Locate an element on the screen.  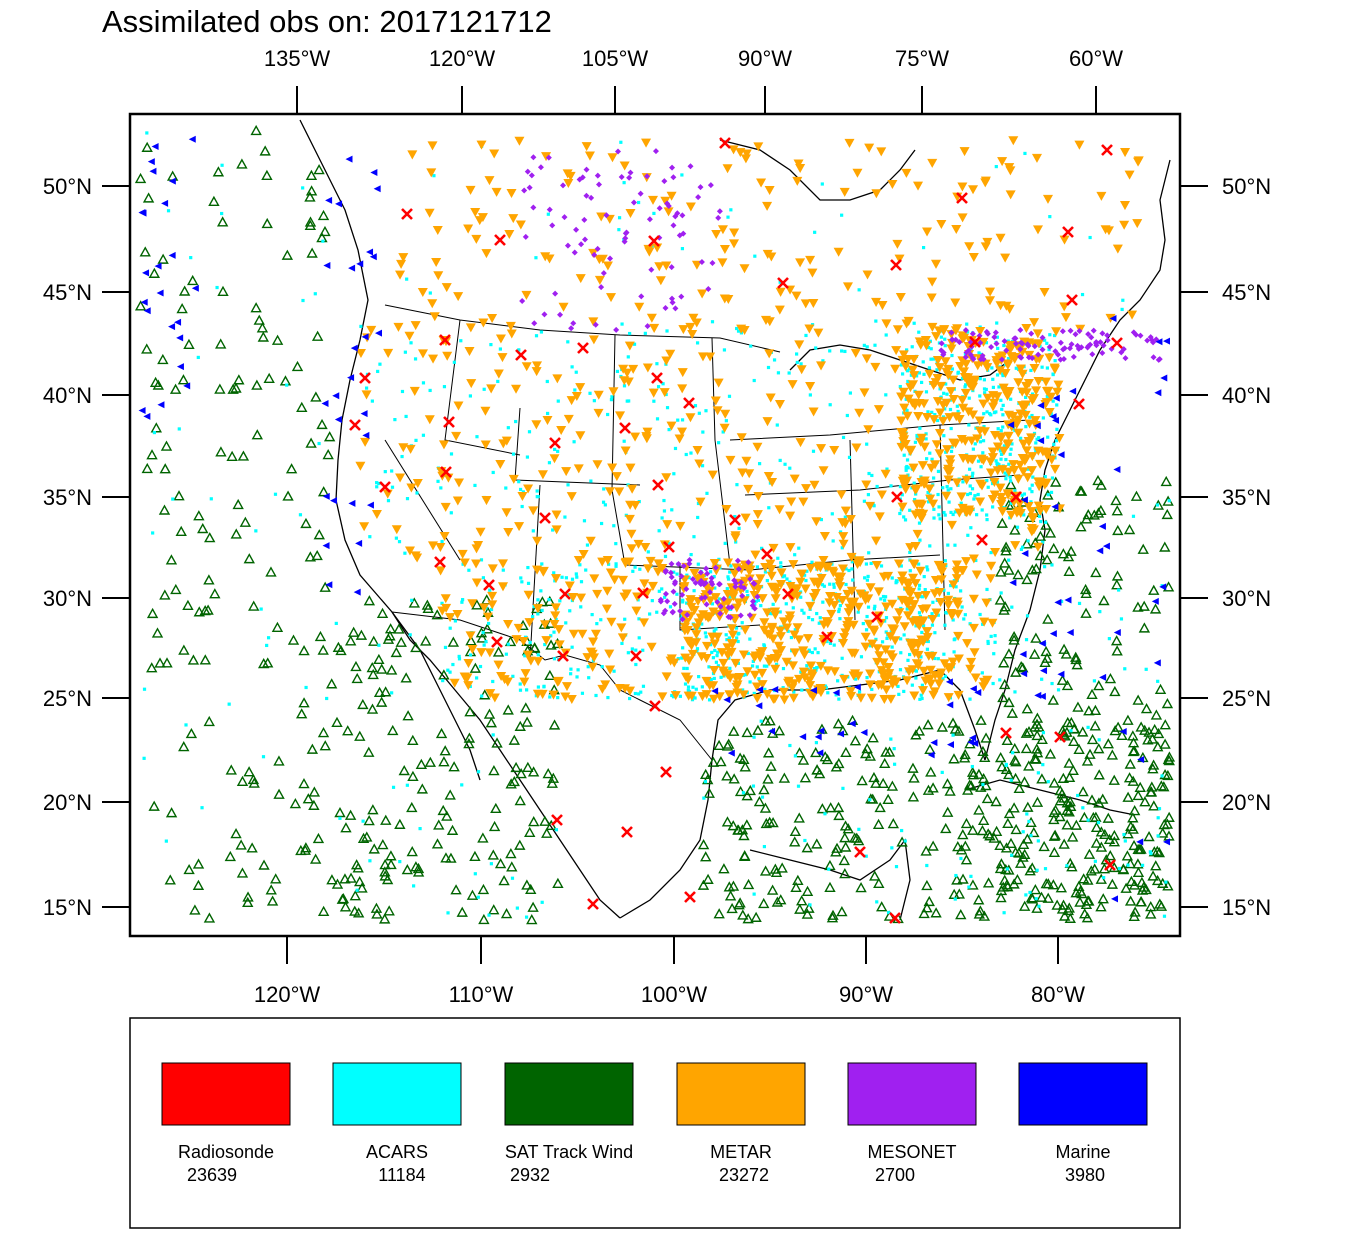
radiosonde-marker is located at coordinates (489, 585).